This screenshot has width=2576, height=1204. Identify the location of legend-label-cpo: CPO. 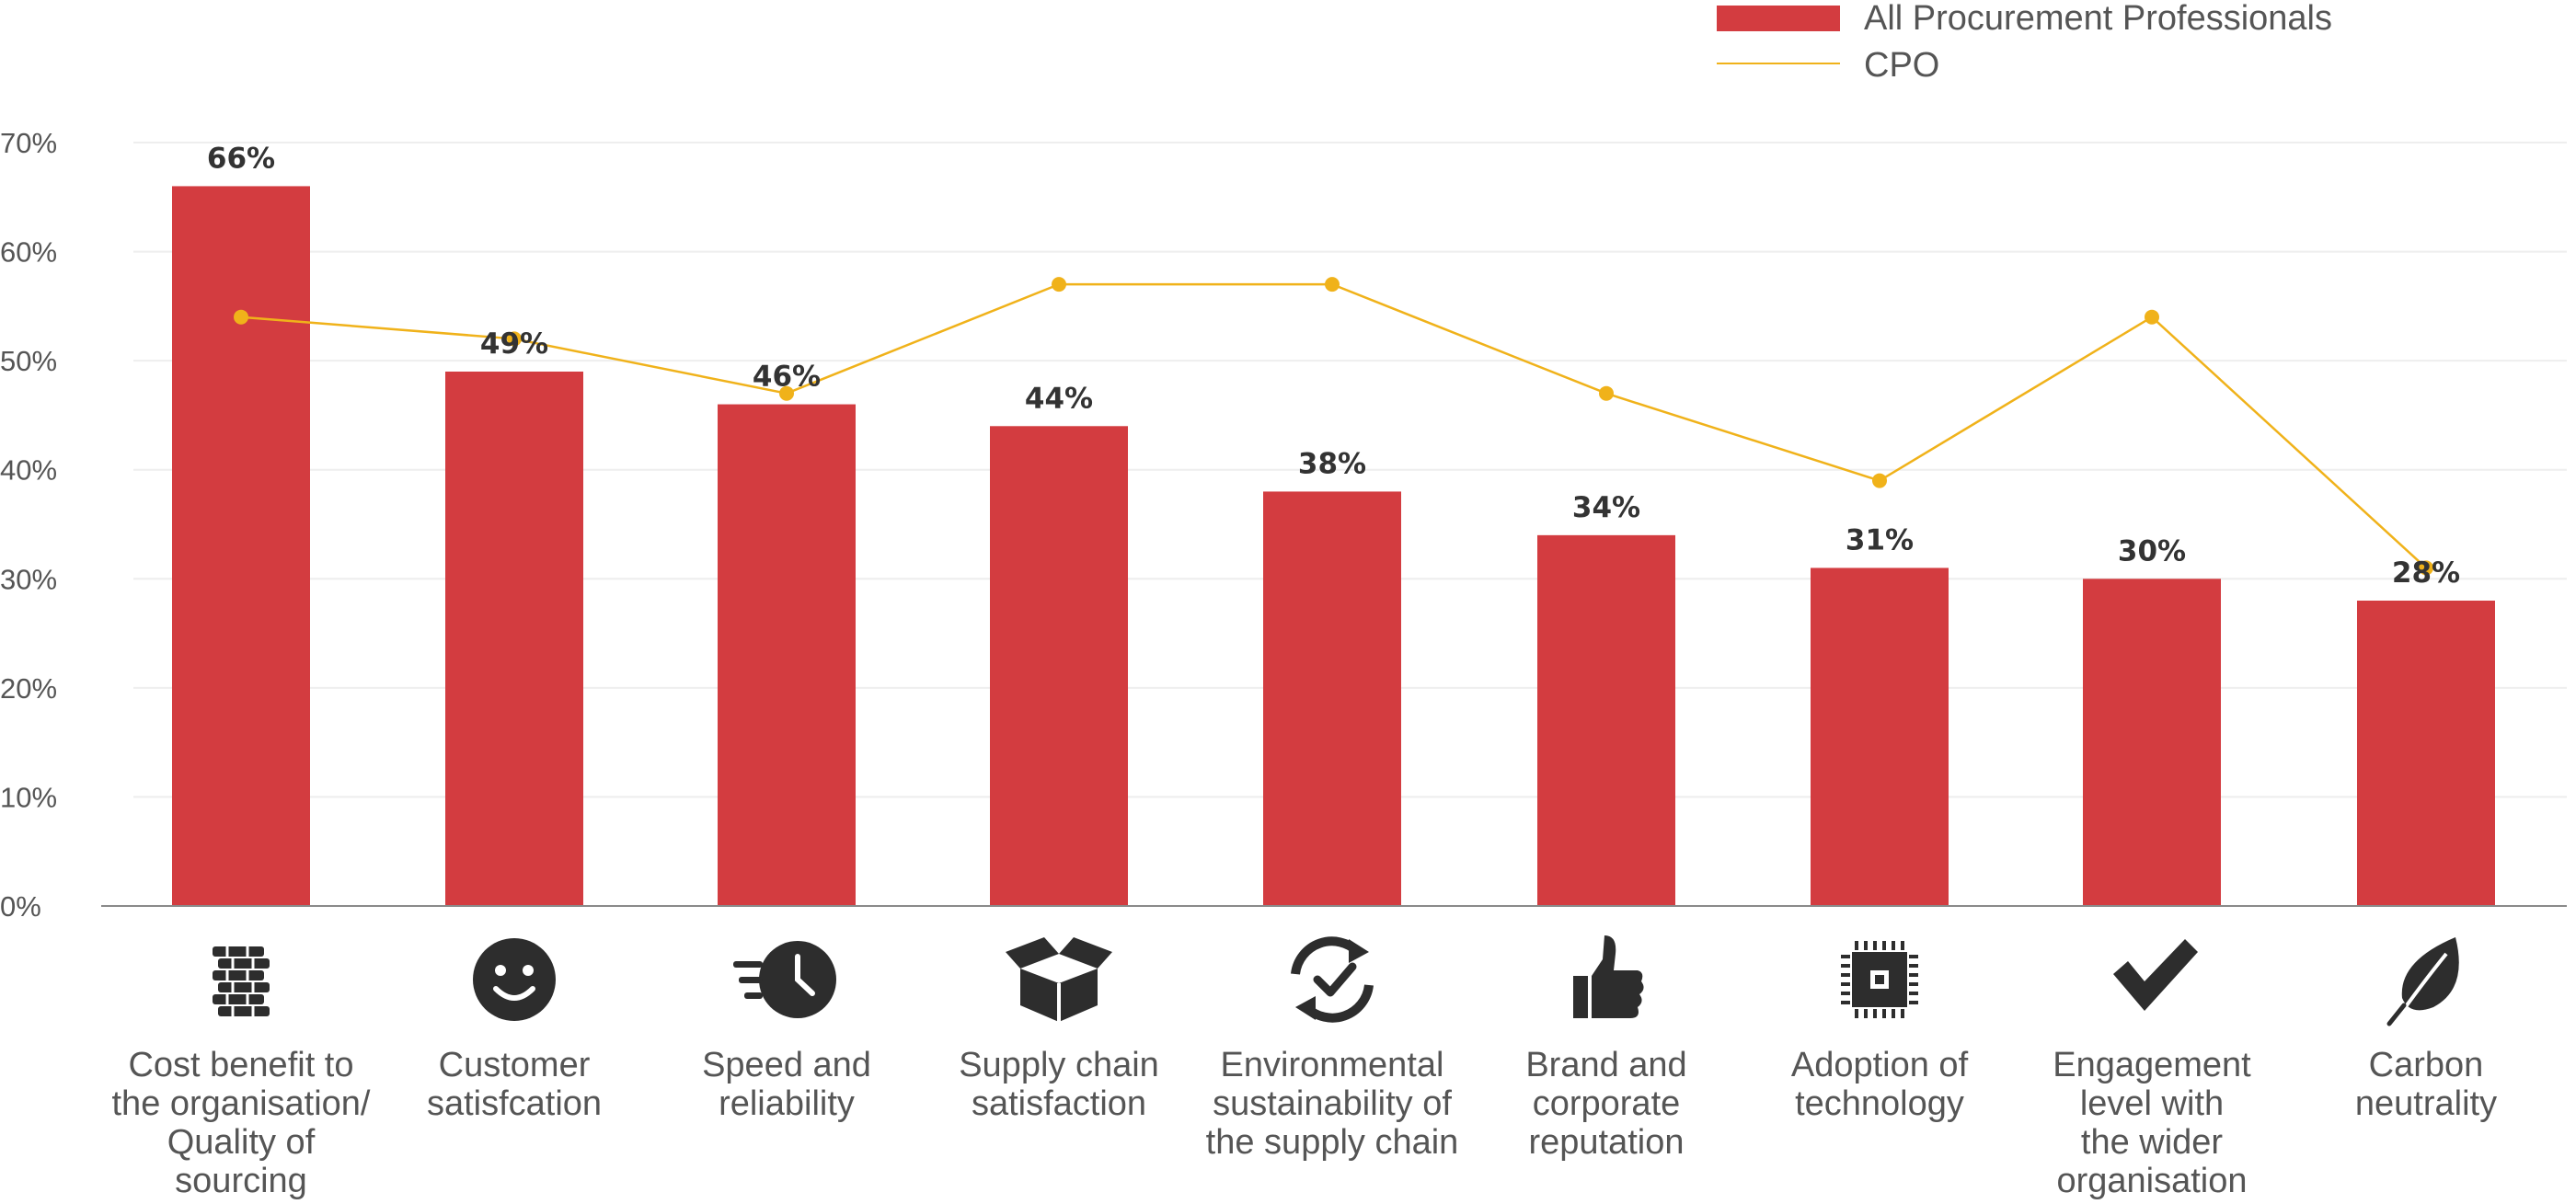
(1901, 65).